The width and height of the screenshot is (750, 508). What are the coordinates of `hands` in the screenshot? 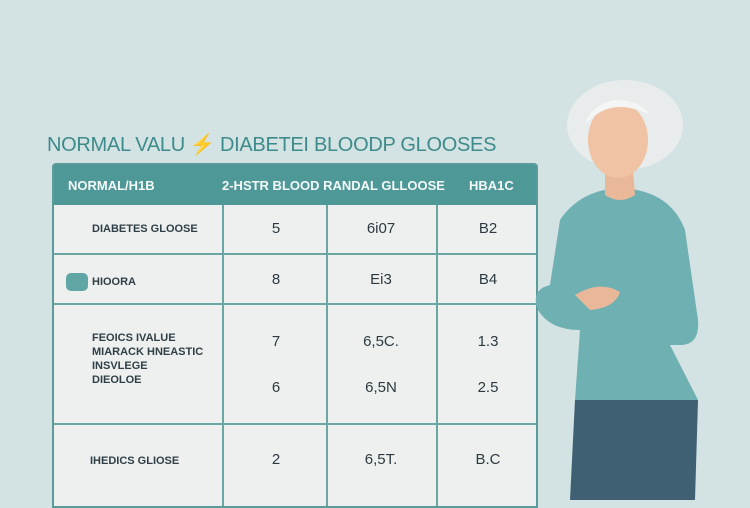 It's located at (597, 298).